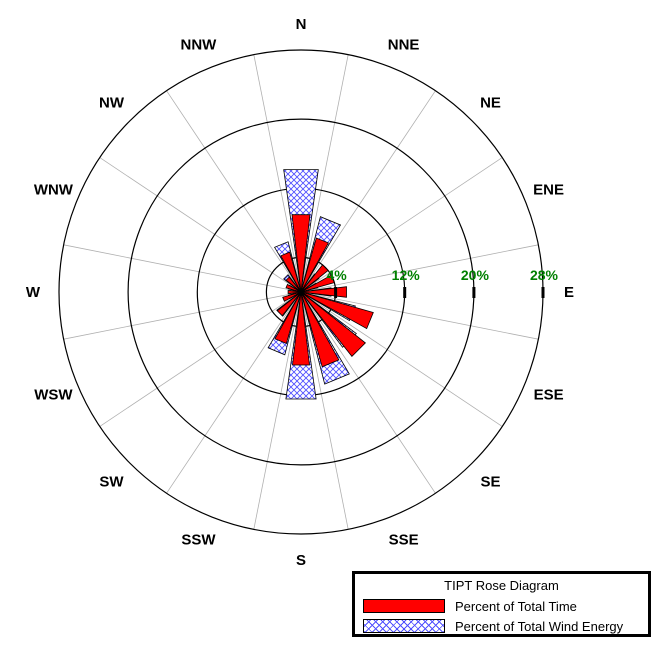 The width and height of the screenshot is (662, 645). I want to click on direction-label-ene: ENE, so click(548, 189).